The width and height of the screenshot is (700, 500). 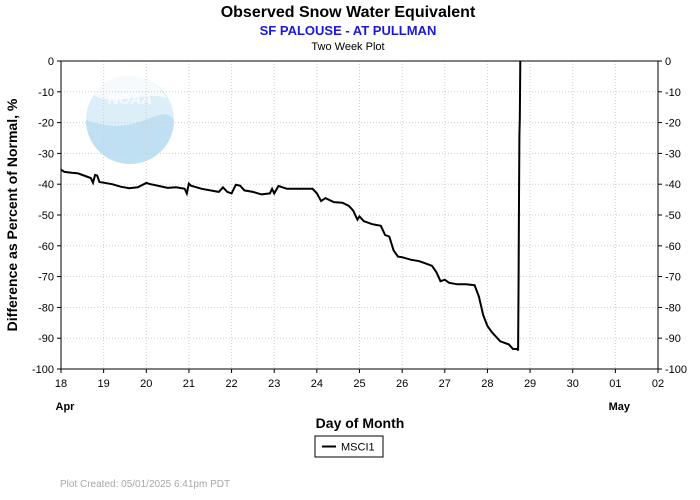 What do you see at coordinates (66, 407) in the screenshot?
I see `x-month-label: Apr` at bounding box center [66, 407].